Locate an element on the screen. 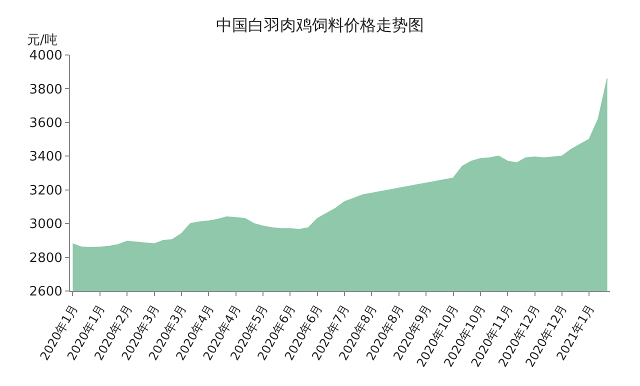  y-tick-label: 3400 is located at coordinates (45, 157).